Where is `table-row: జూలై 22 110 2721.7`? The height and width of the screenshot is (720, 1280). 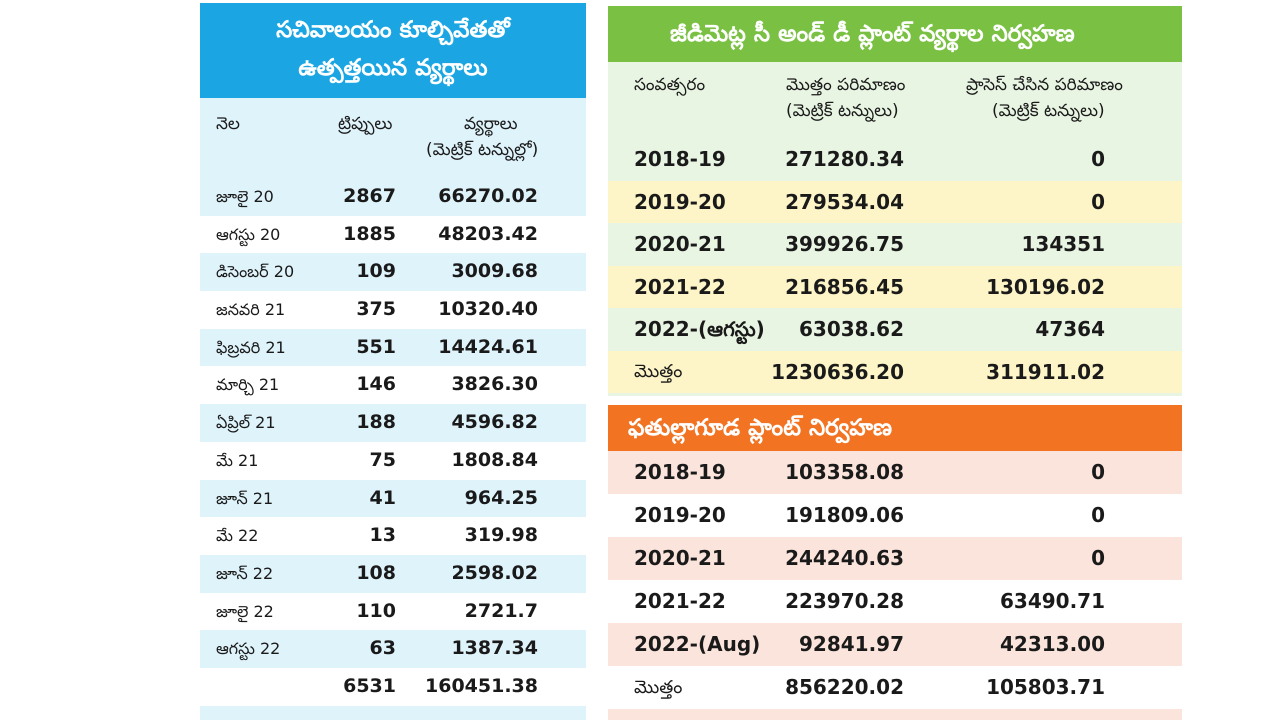
table-row: జూలై 22 110 2721.7 is located at coordinates (393, 611).